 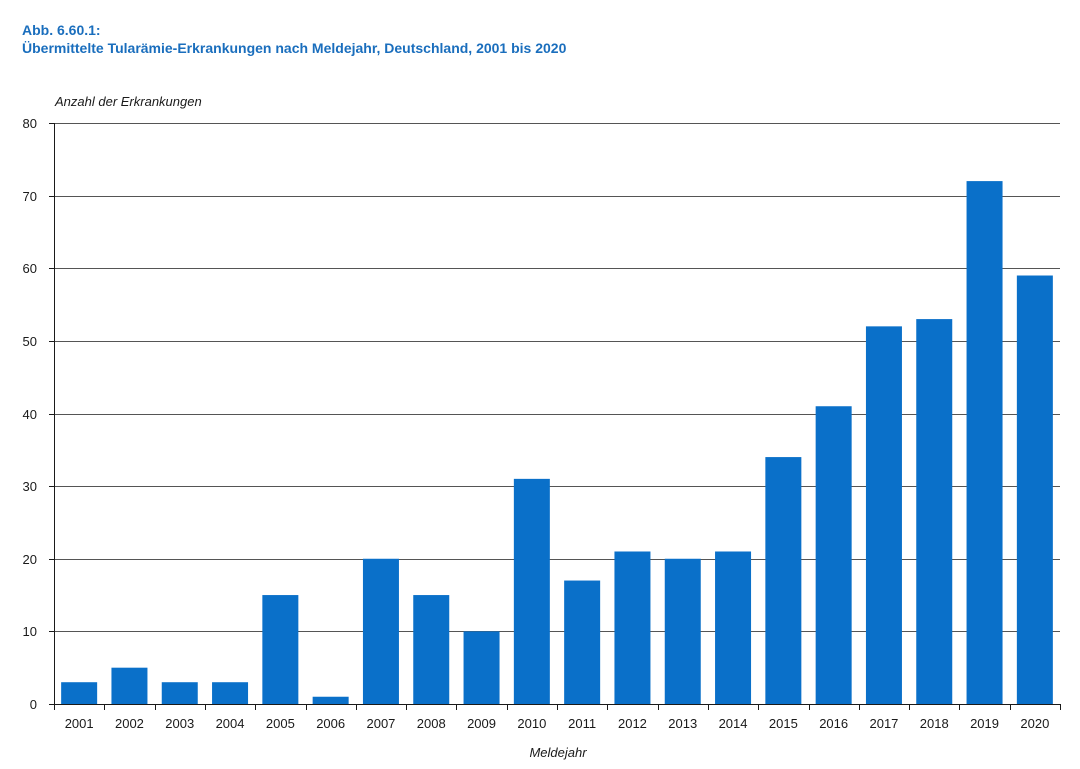 I want to click on x-tick-label: 2006, so click(x=330, y=723).